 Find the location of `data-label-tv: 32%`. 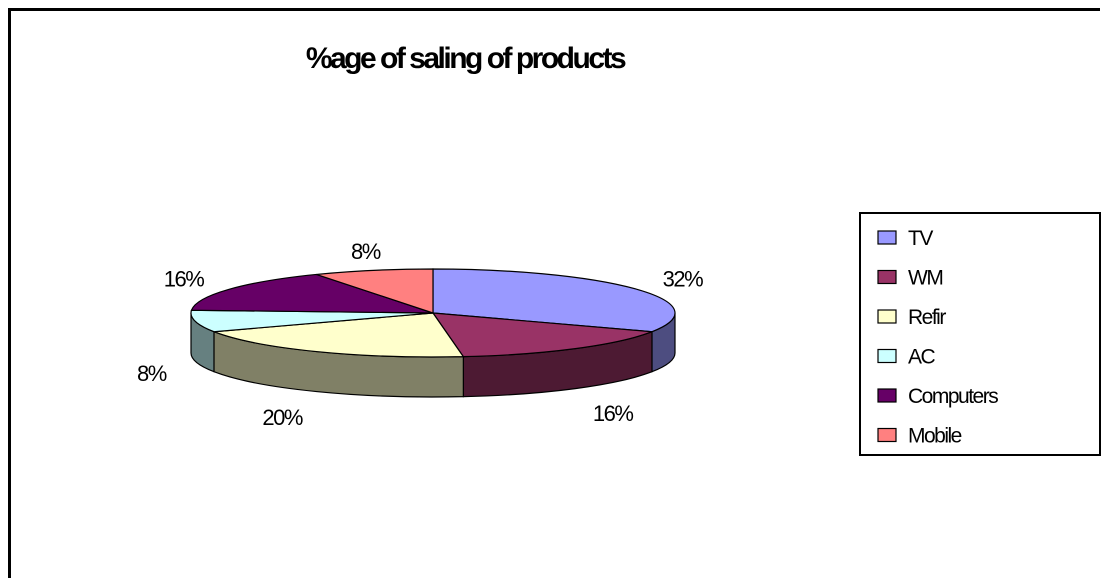

data-label-tv: 32% is located at coordinates (683, 279).